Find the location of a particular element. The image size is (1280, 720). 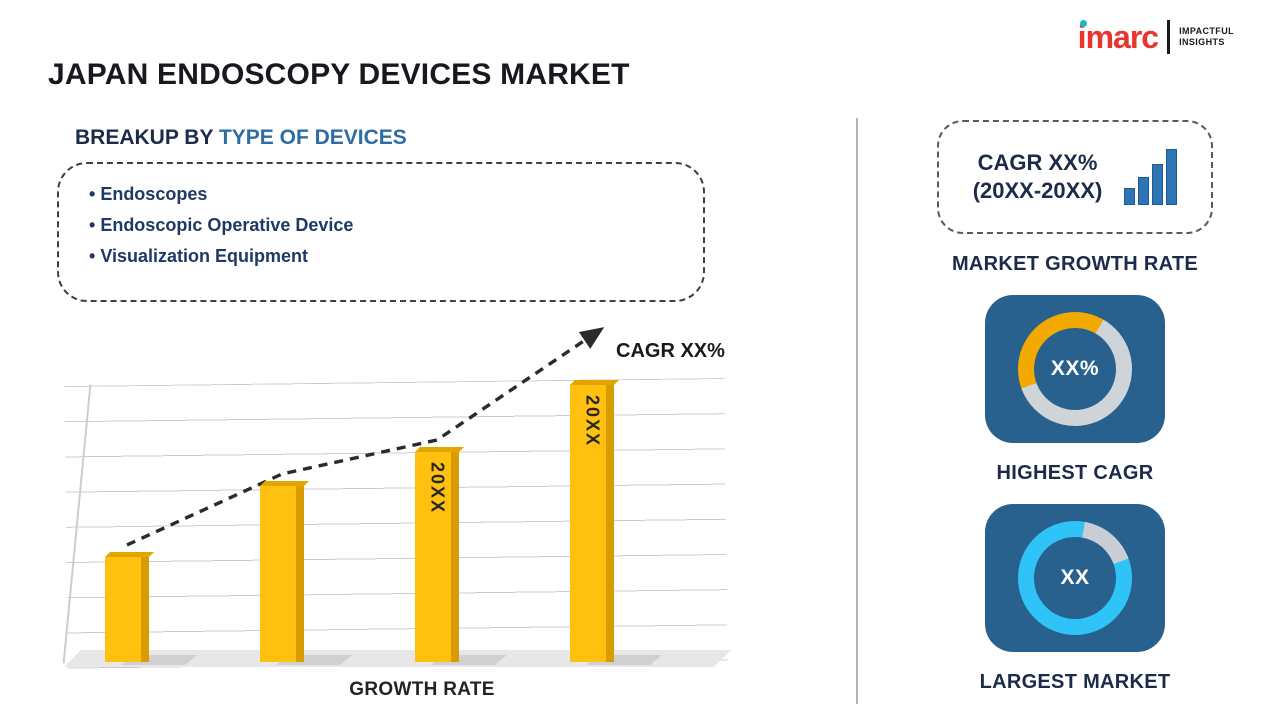

cagr-value-line: CAGR XX% is located at coordinates (1037, 162).